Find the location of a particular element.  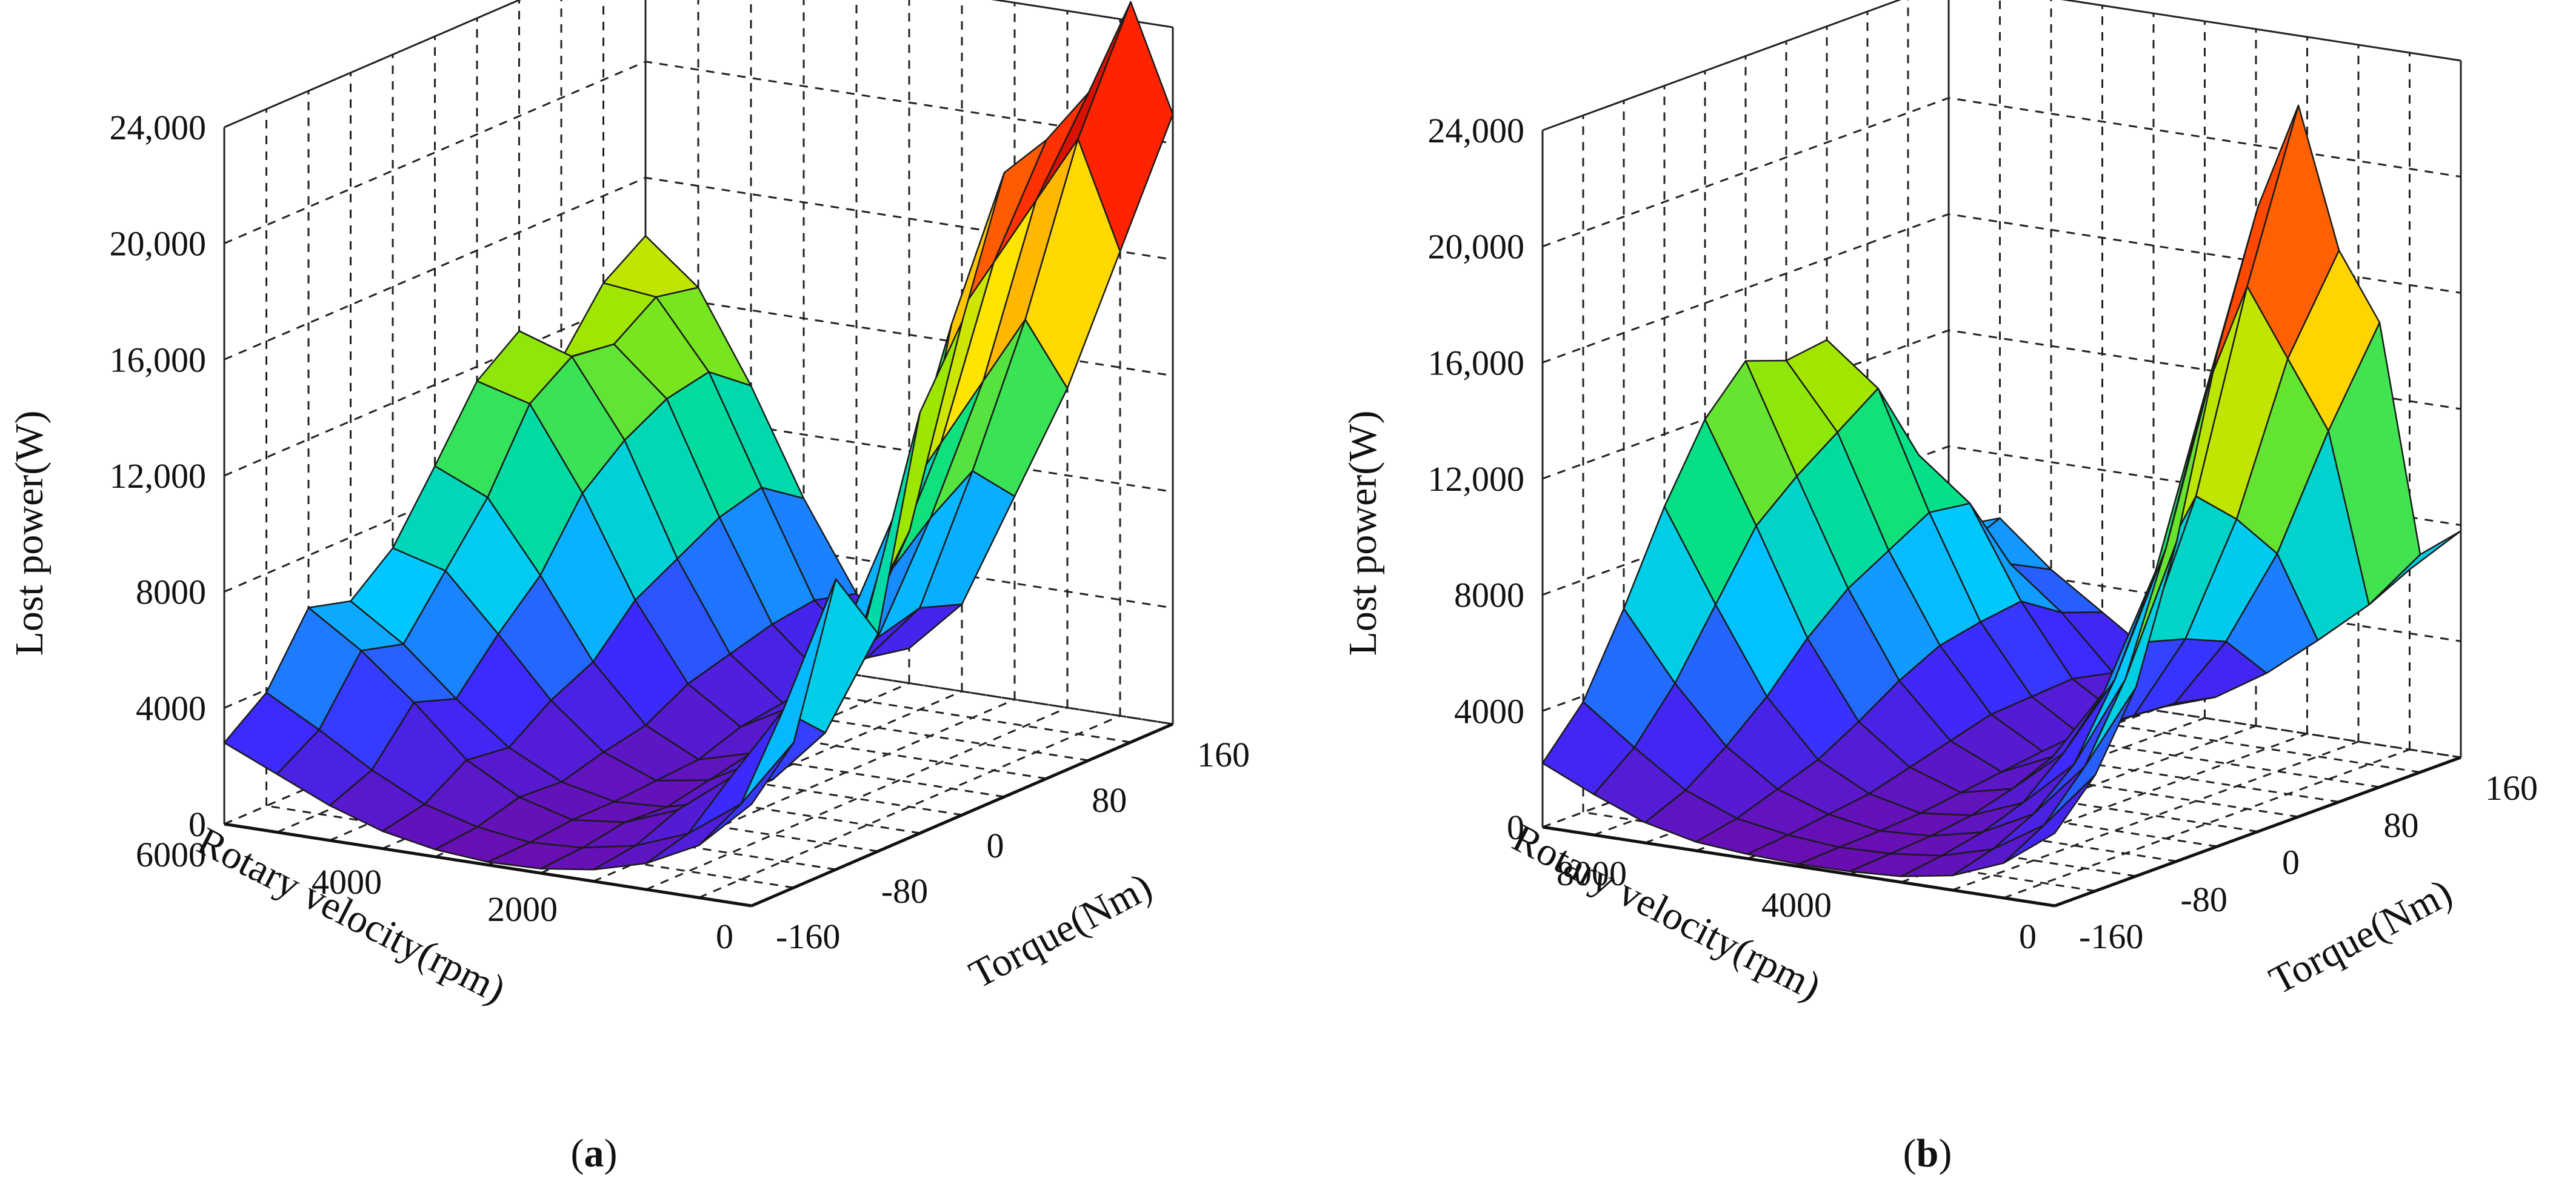

x-tick-label: 2000 is located at coordinates (522, 909).